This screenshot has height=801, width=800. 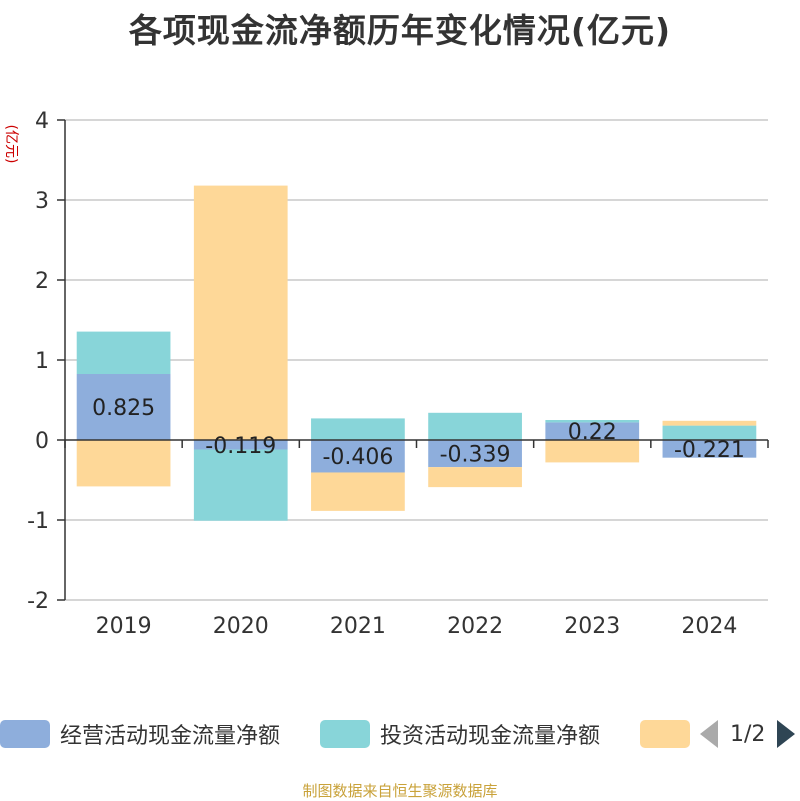 I want to click on legend-prev-icon, so click(x=709, y=734).